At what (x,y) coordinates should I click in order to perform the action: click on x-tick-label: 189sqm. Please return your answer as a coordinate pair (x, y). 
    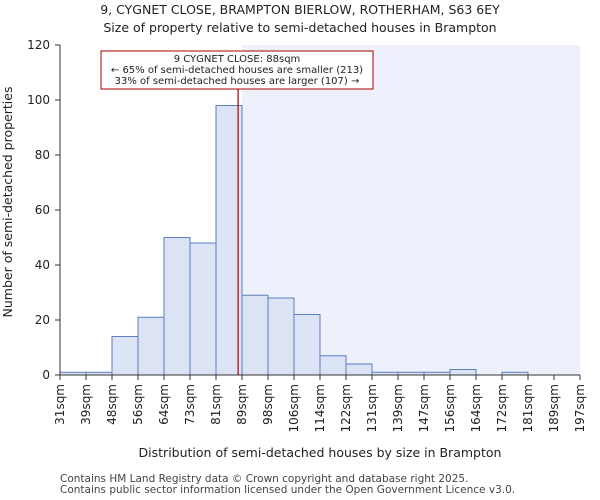
    Looking at the image, I should click on (554, 408).